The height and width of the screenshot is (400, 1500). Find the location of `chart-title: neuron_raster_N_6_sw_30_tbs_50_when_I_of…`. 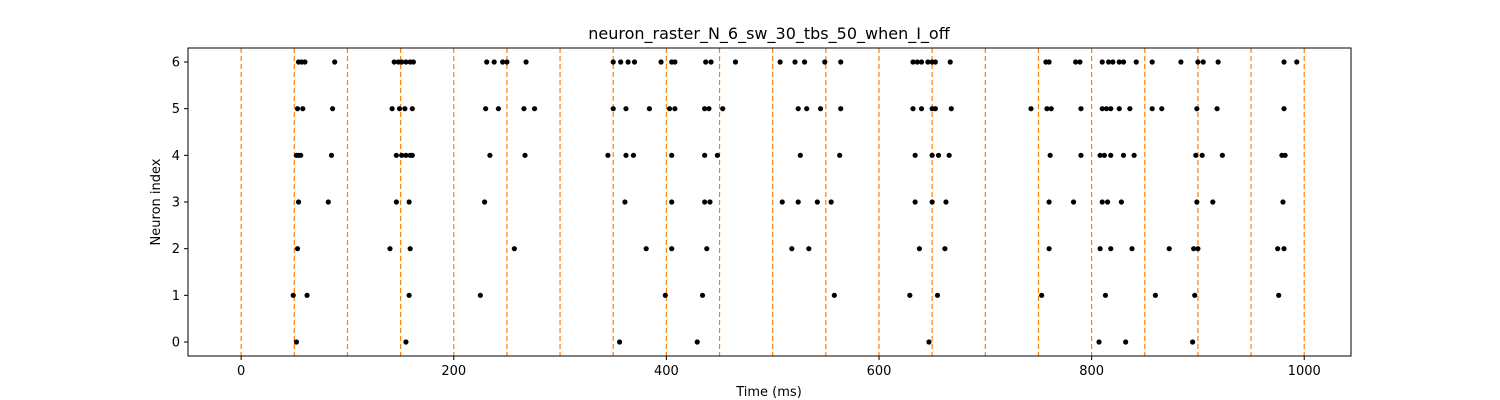

chart-title: neuron_raster_N_6_sw_30_tbs_50_when_I_of… is located at coordinates (769, 34).